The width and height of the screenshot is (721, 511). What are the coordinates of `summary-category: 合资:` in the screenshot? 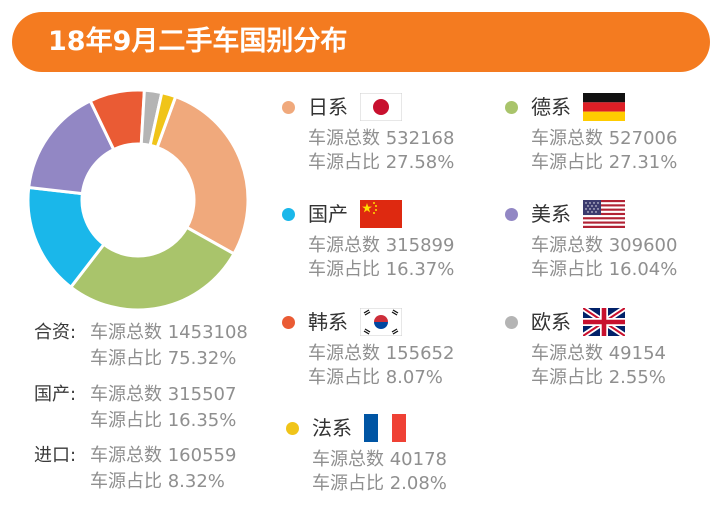 It's located at (55, 332).